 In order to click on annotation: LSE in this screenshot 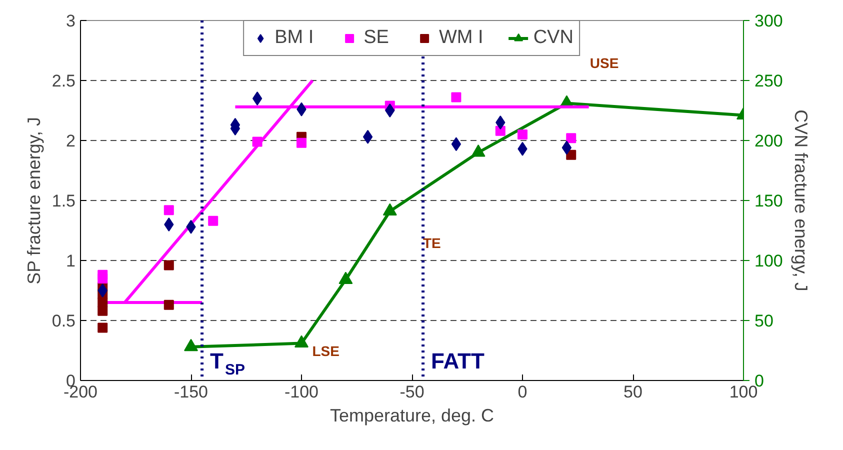, I will do `click(326, 350)`.